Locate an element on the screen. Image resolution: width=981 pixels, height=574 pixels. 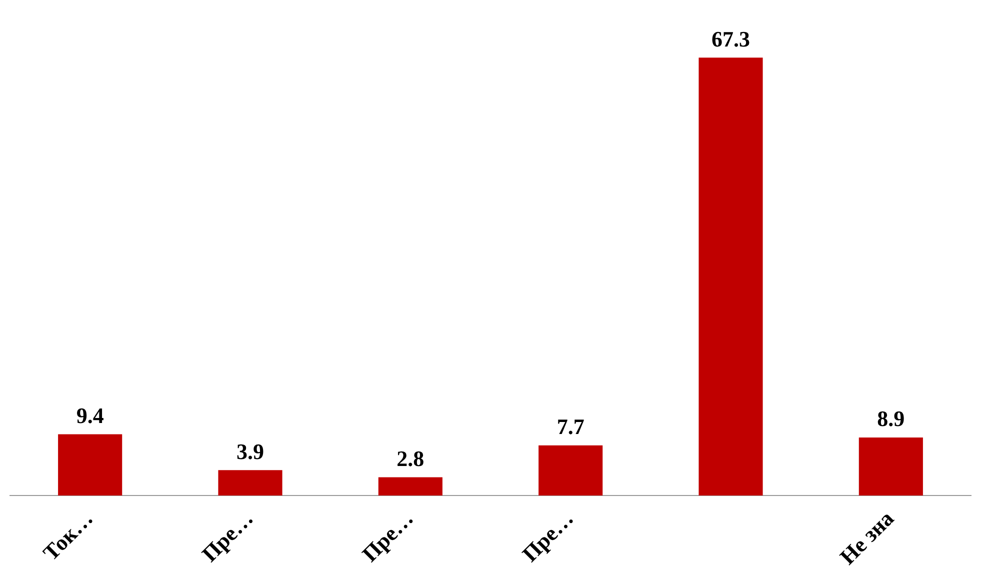
data-label: 7.7 is located at coordinates (570, 427).